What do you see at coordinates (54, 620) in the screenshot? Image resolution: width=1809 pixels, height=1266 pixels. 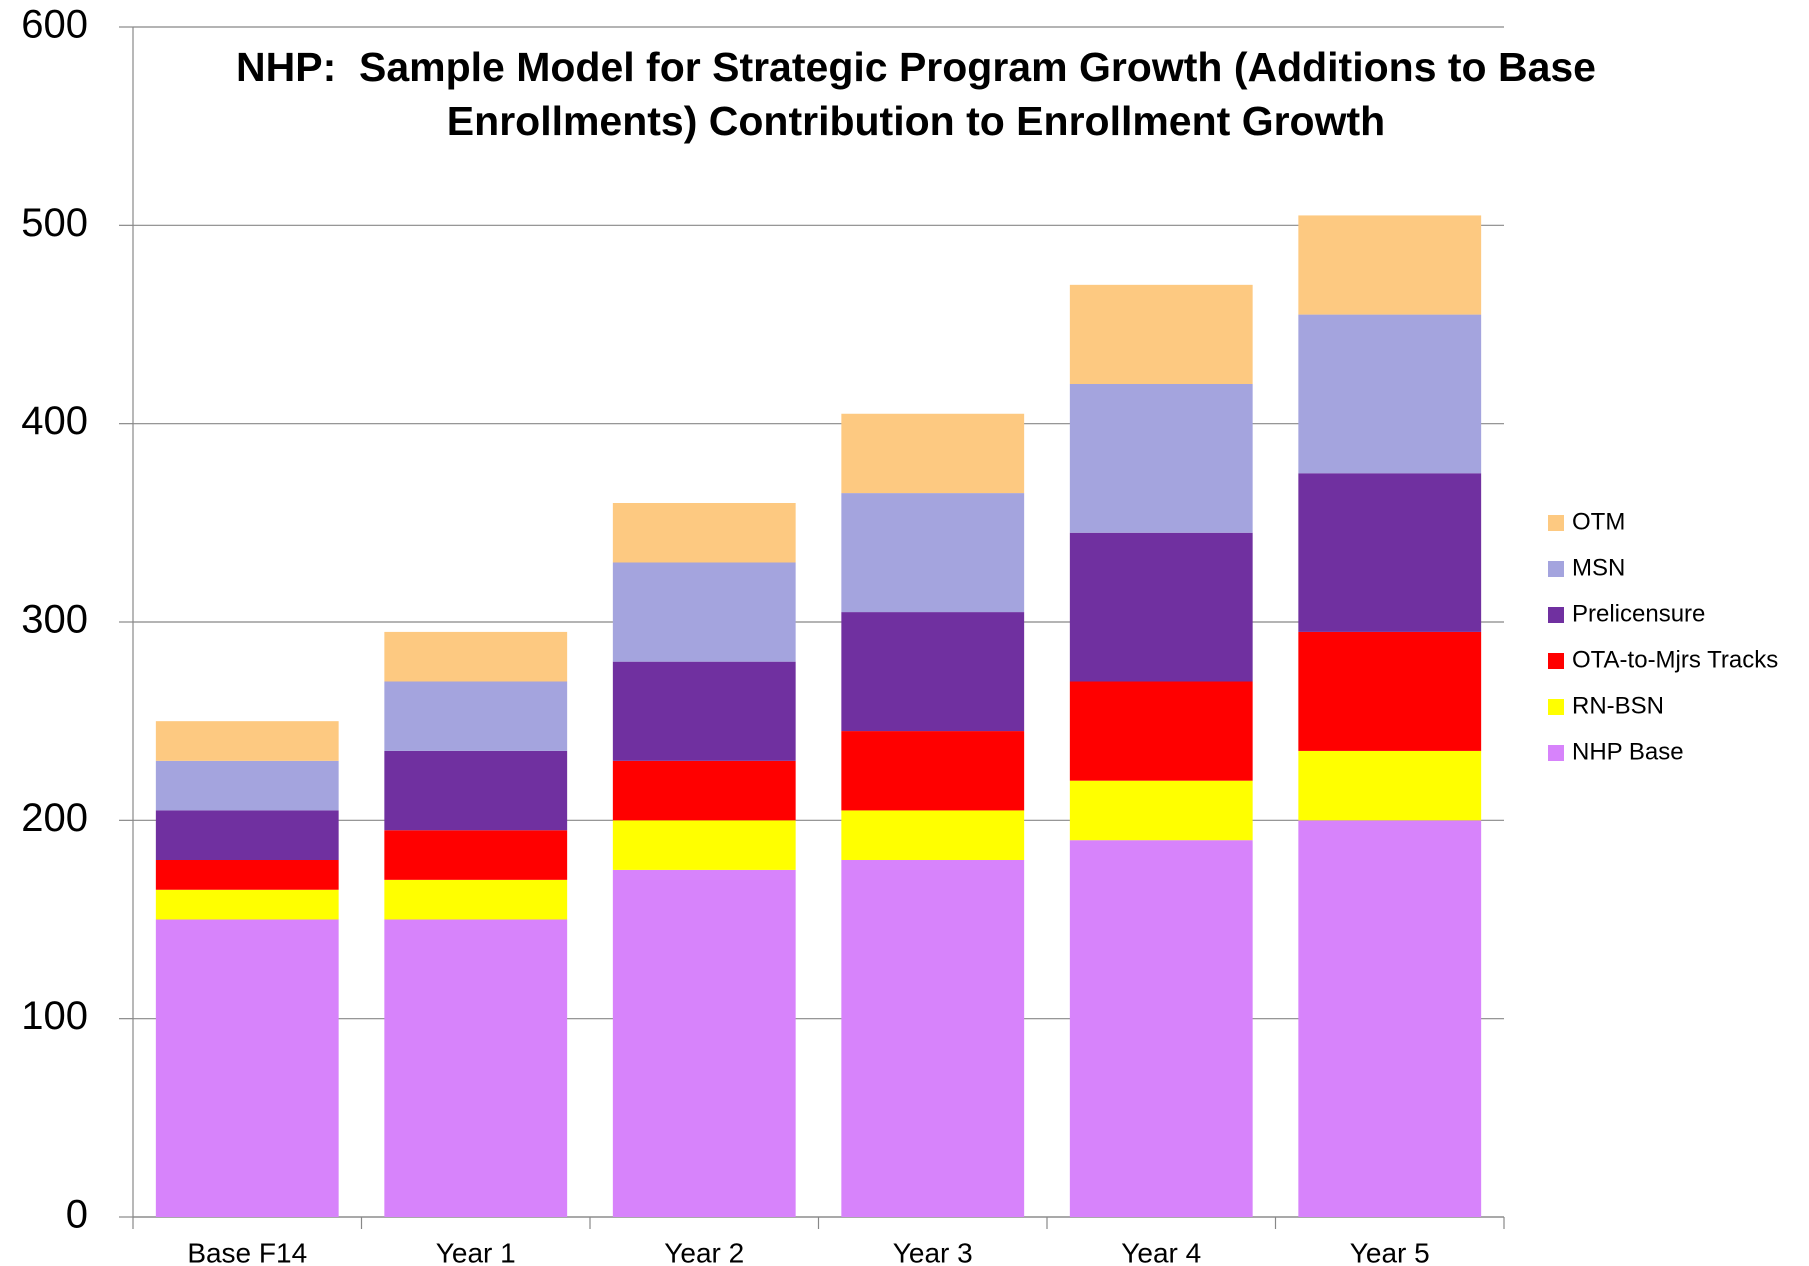 I see `y-tick-label: 300` at bounding box center [54, 620].